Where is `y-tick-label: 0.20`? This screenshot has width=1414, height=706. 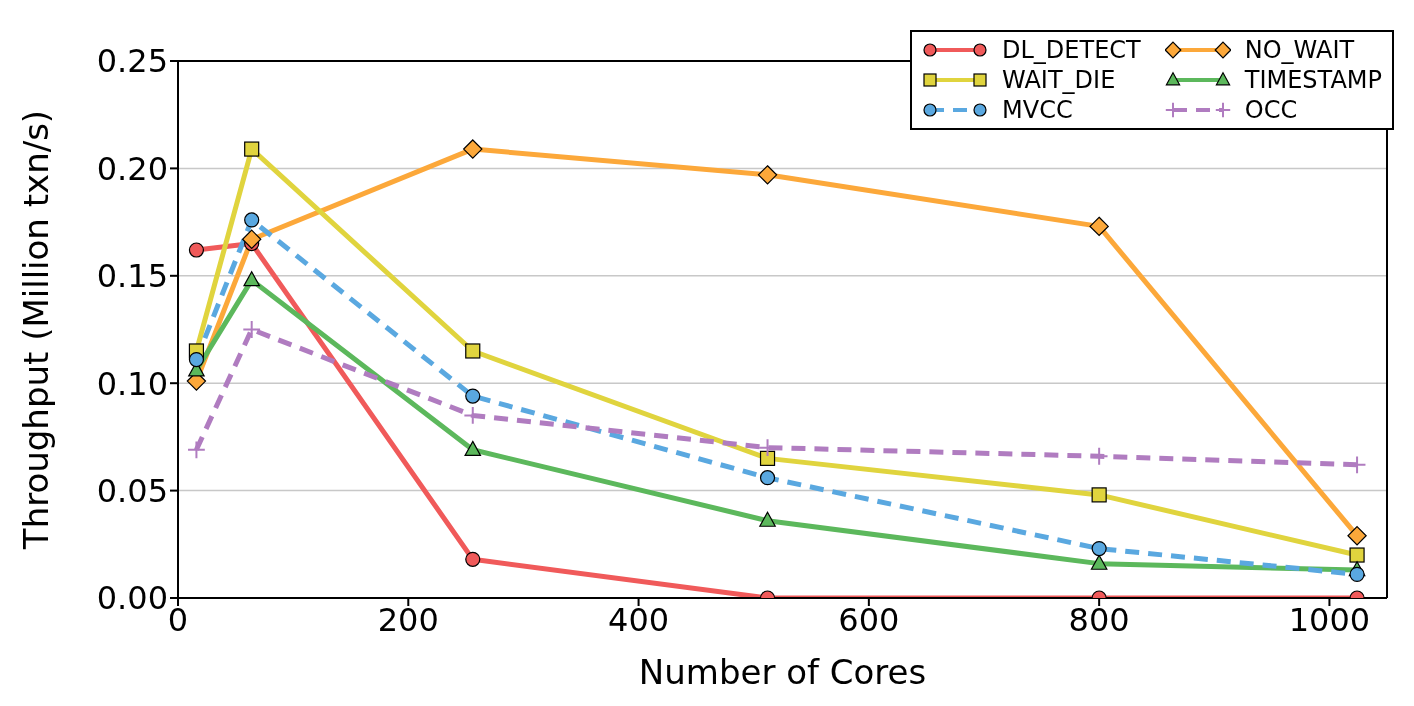 y-tick-label: 0.20 is located at coordinates (132, 168).